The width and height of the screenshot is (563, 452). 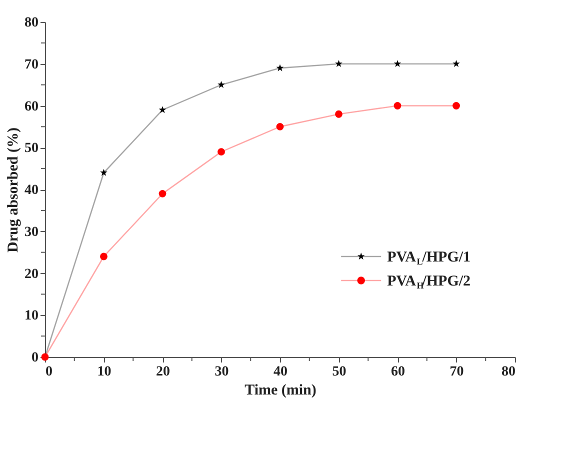 What do you see at coordinates (31, 316) in the screenshot?
I see `y-tick-label: 10` at bounding box center [31, 316].